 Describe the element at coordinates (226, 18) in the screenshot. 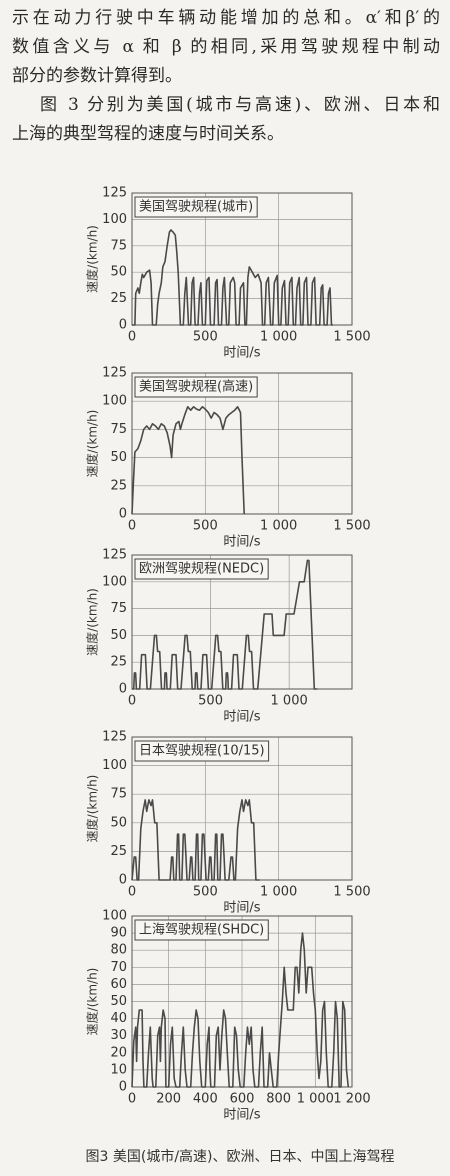

I see `text-line: 示在动力行驶中车辆动能增加的总和。α′和β′的` at that location.